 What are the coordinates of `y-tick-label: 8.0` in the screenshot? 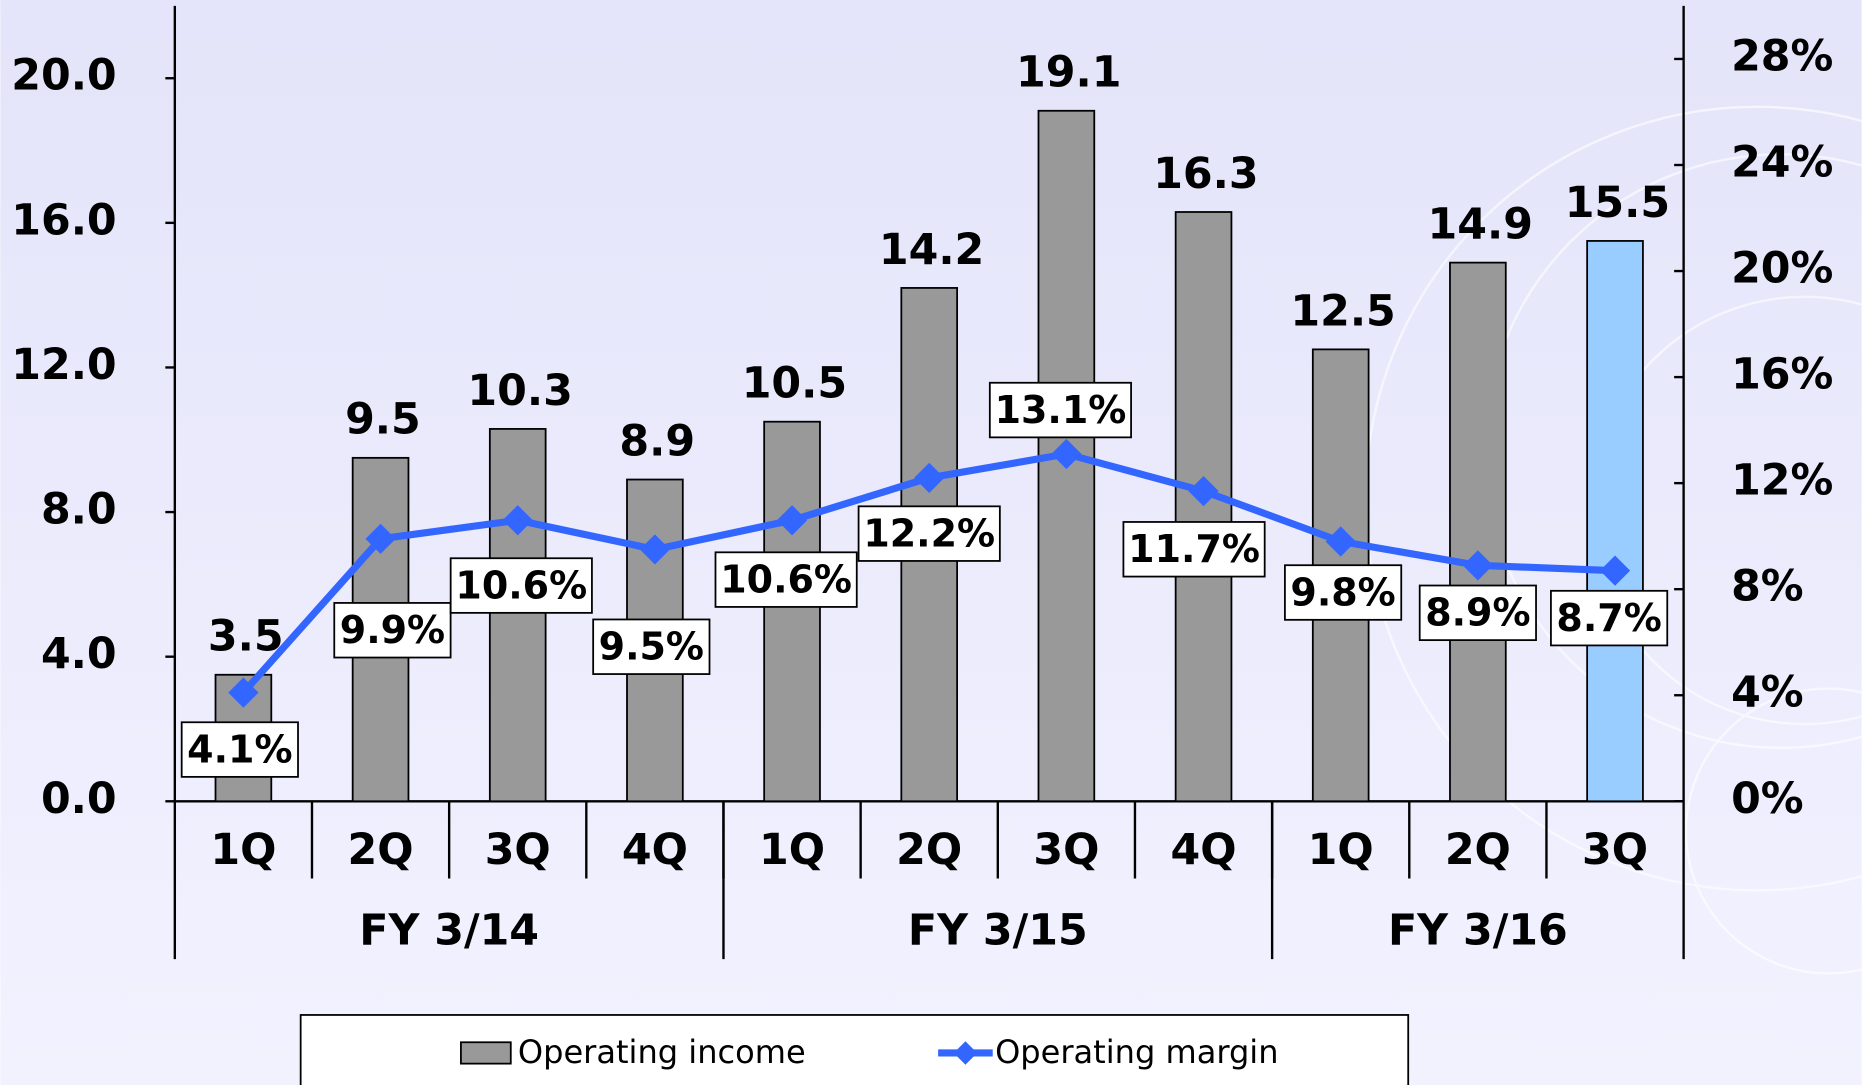 It's located at (79, 510).